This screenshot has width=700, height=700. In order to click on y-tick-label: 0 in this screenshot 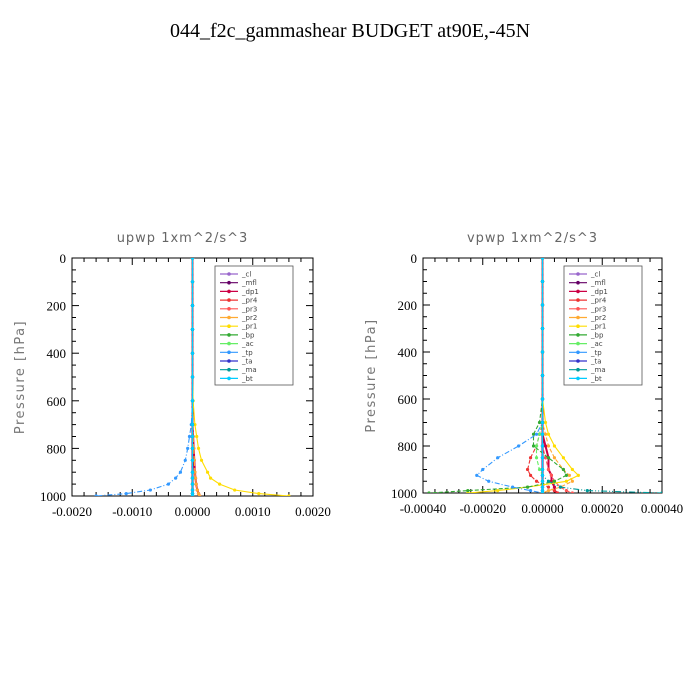, I will do `click(63, 258)`.